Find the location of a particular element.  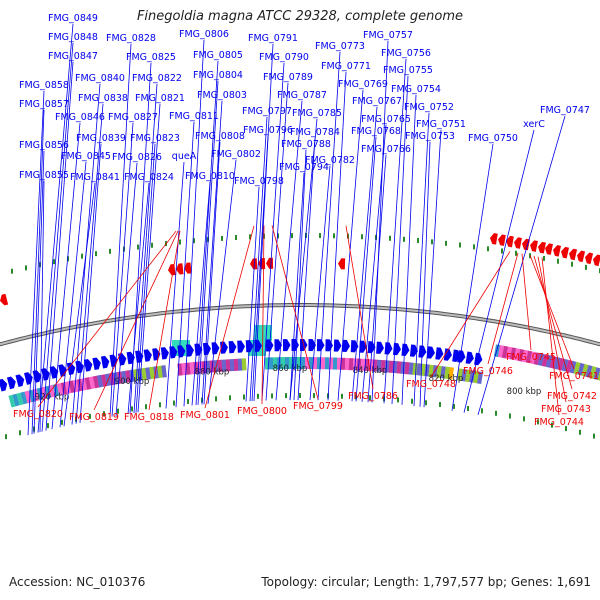

gene-label-forward: FMG_0803 is located at coordinates (222, 95).